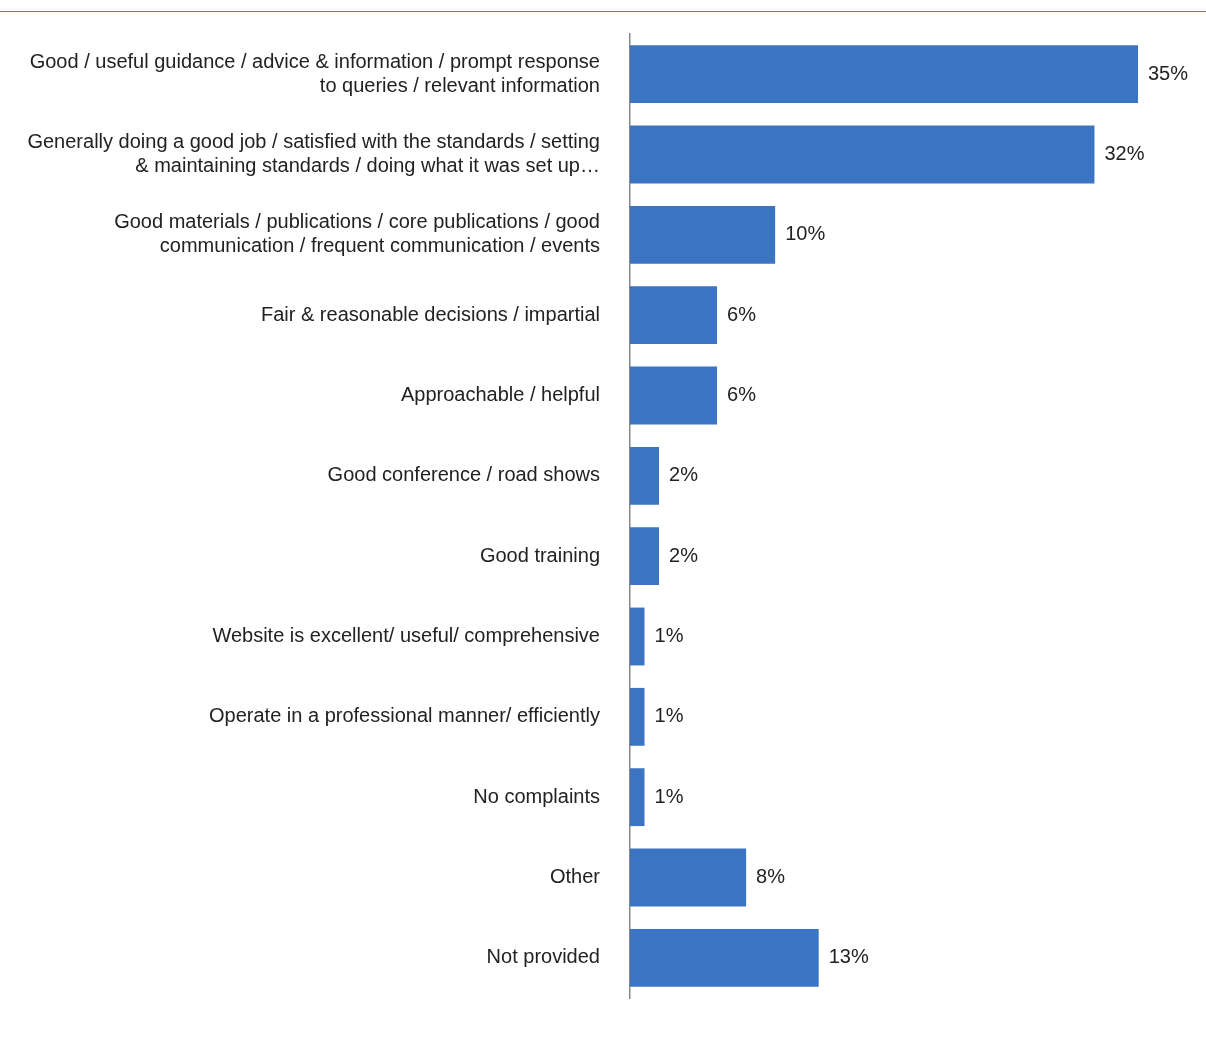 The height and width of the screenshot is (1044, 1206). What do you see at coordinates (575, 876) in the screenshot?
I see `y-tick-label: Other` at bounding box center [575, 876].